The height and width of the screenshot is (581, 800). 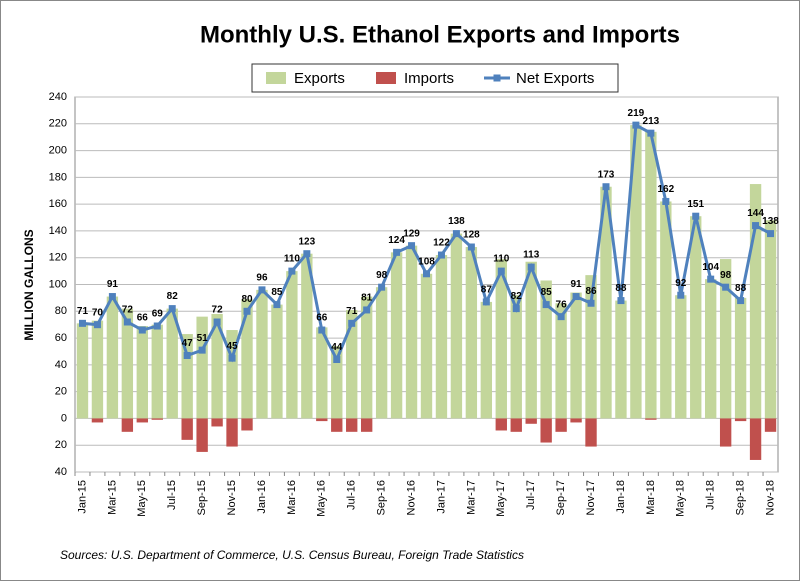 What do you see at coordinates (440, 34) in the screenshot?
I see `chart-title: Monthly U.S. Ethanol Exports and Imports` at bounding box center [440, 34].